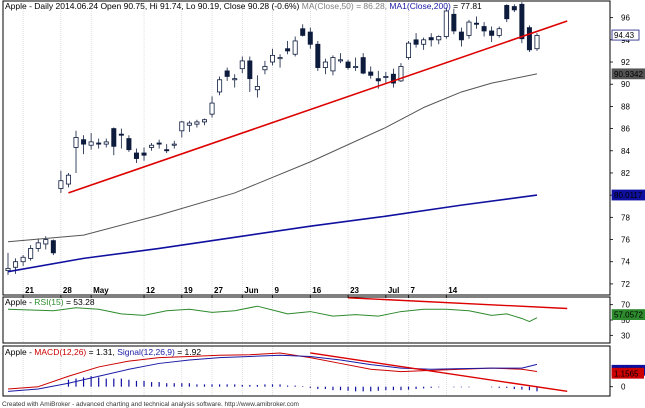  Describe the element at coordinates (343, 6) in the screenshot. I see `price-title-part-1: MA(Close,50) = 86.28,` at that location.